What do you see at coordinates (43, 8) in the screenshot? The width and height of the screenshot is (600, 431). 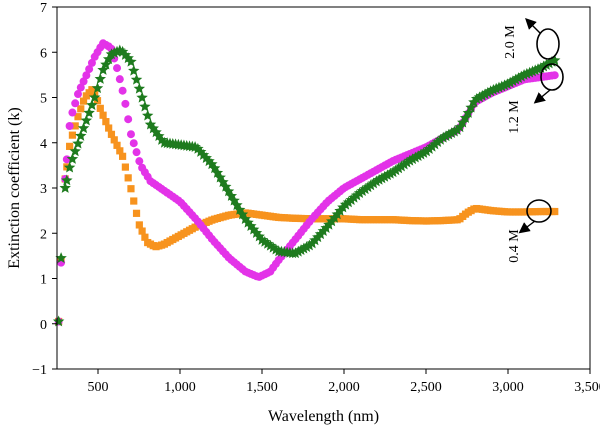 I see `y-tick-label: 7` at bounding box center [43, 8].